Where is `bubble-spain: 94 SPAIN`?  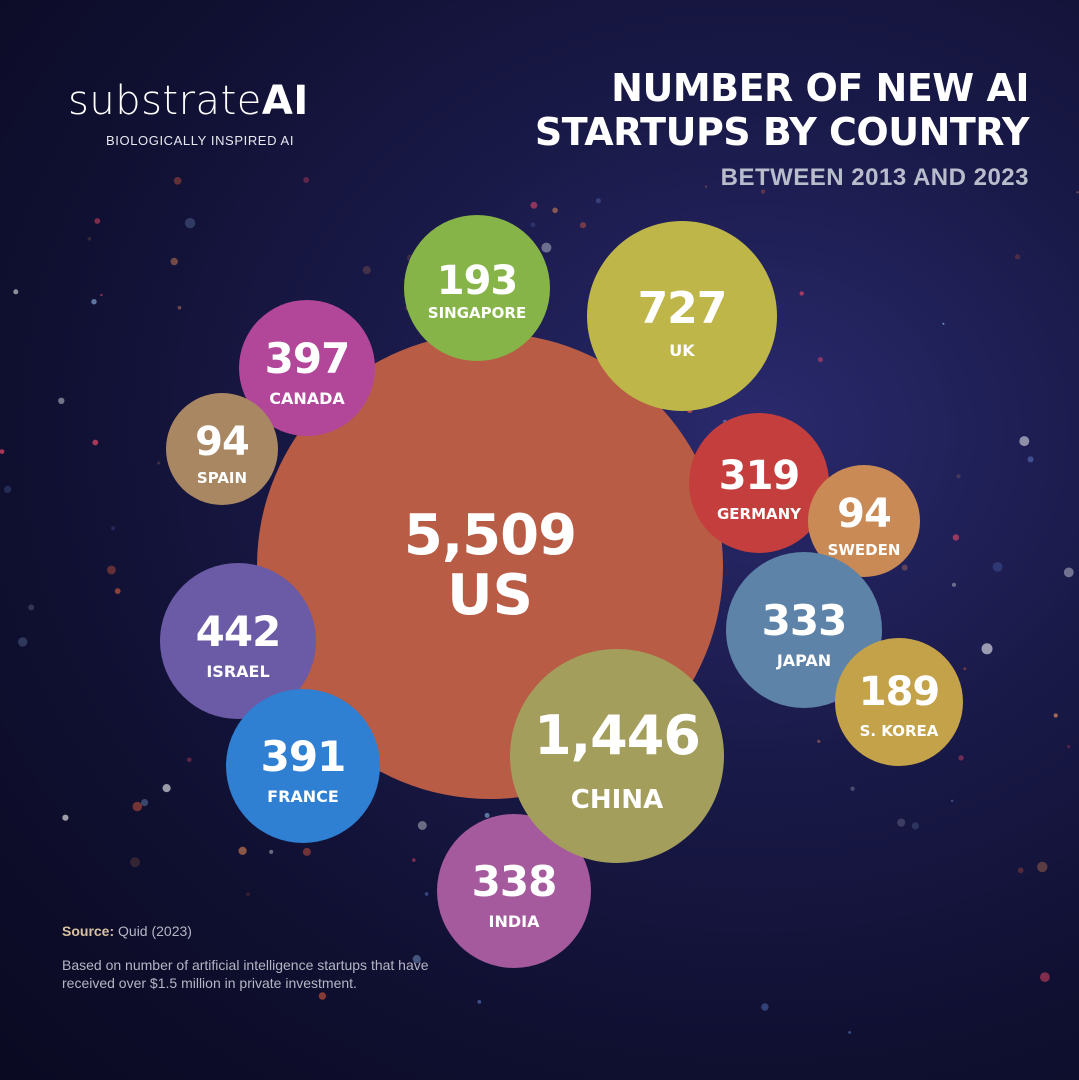 bubble-spain: 94 SPAIN is located at coordinates (222, 449).